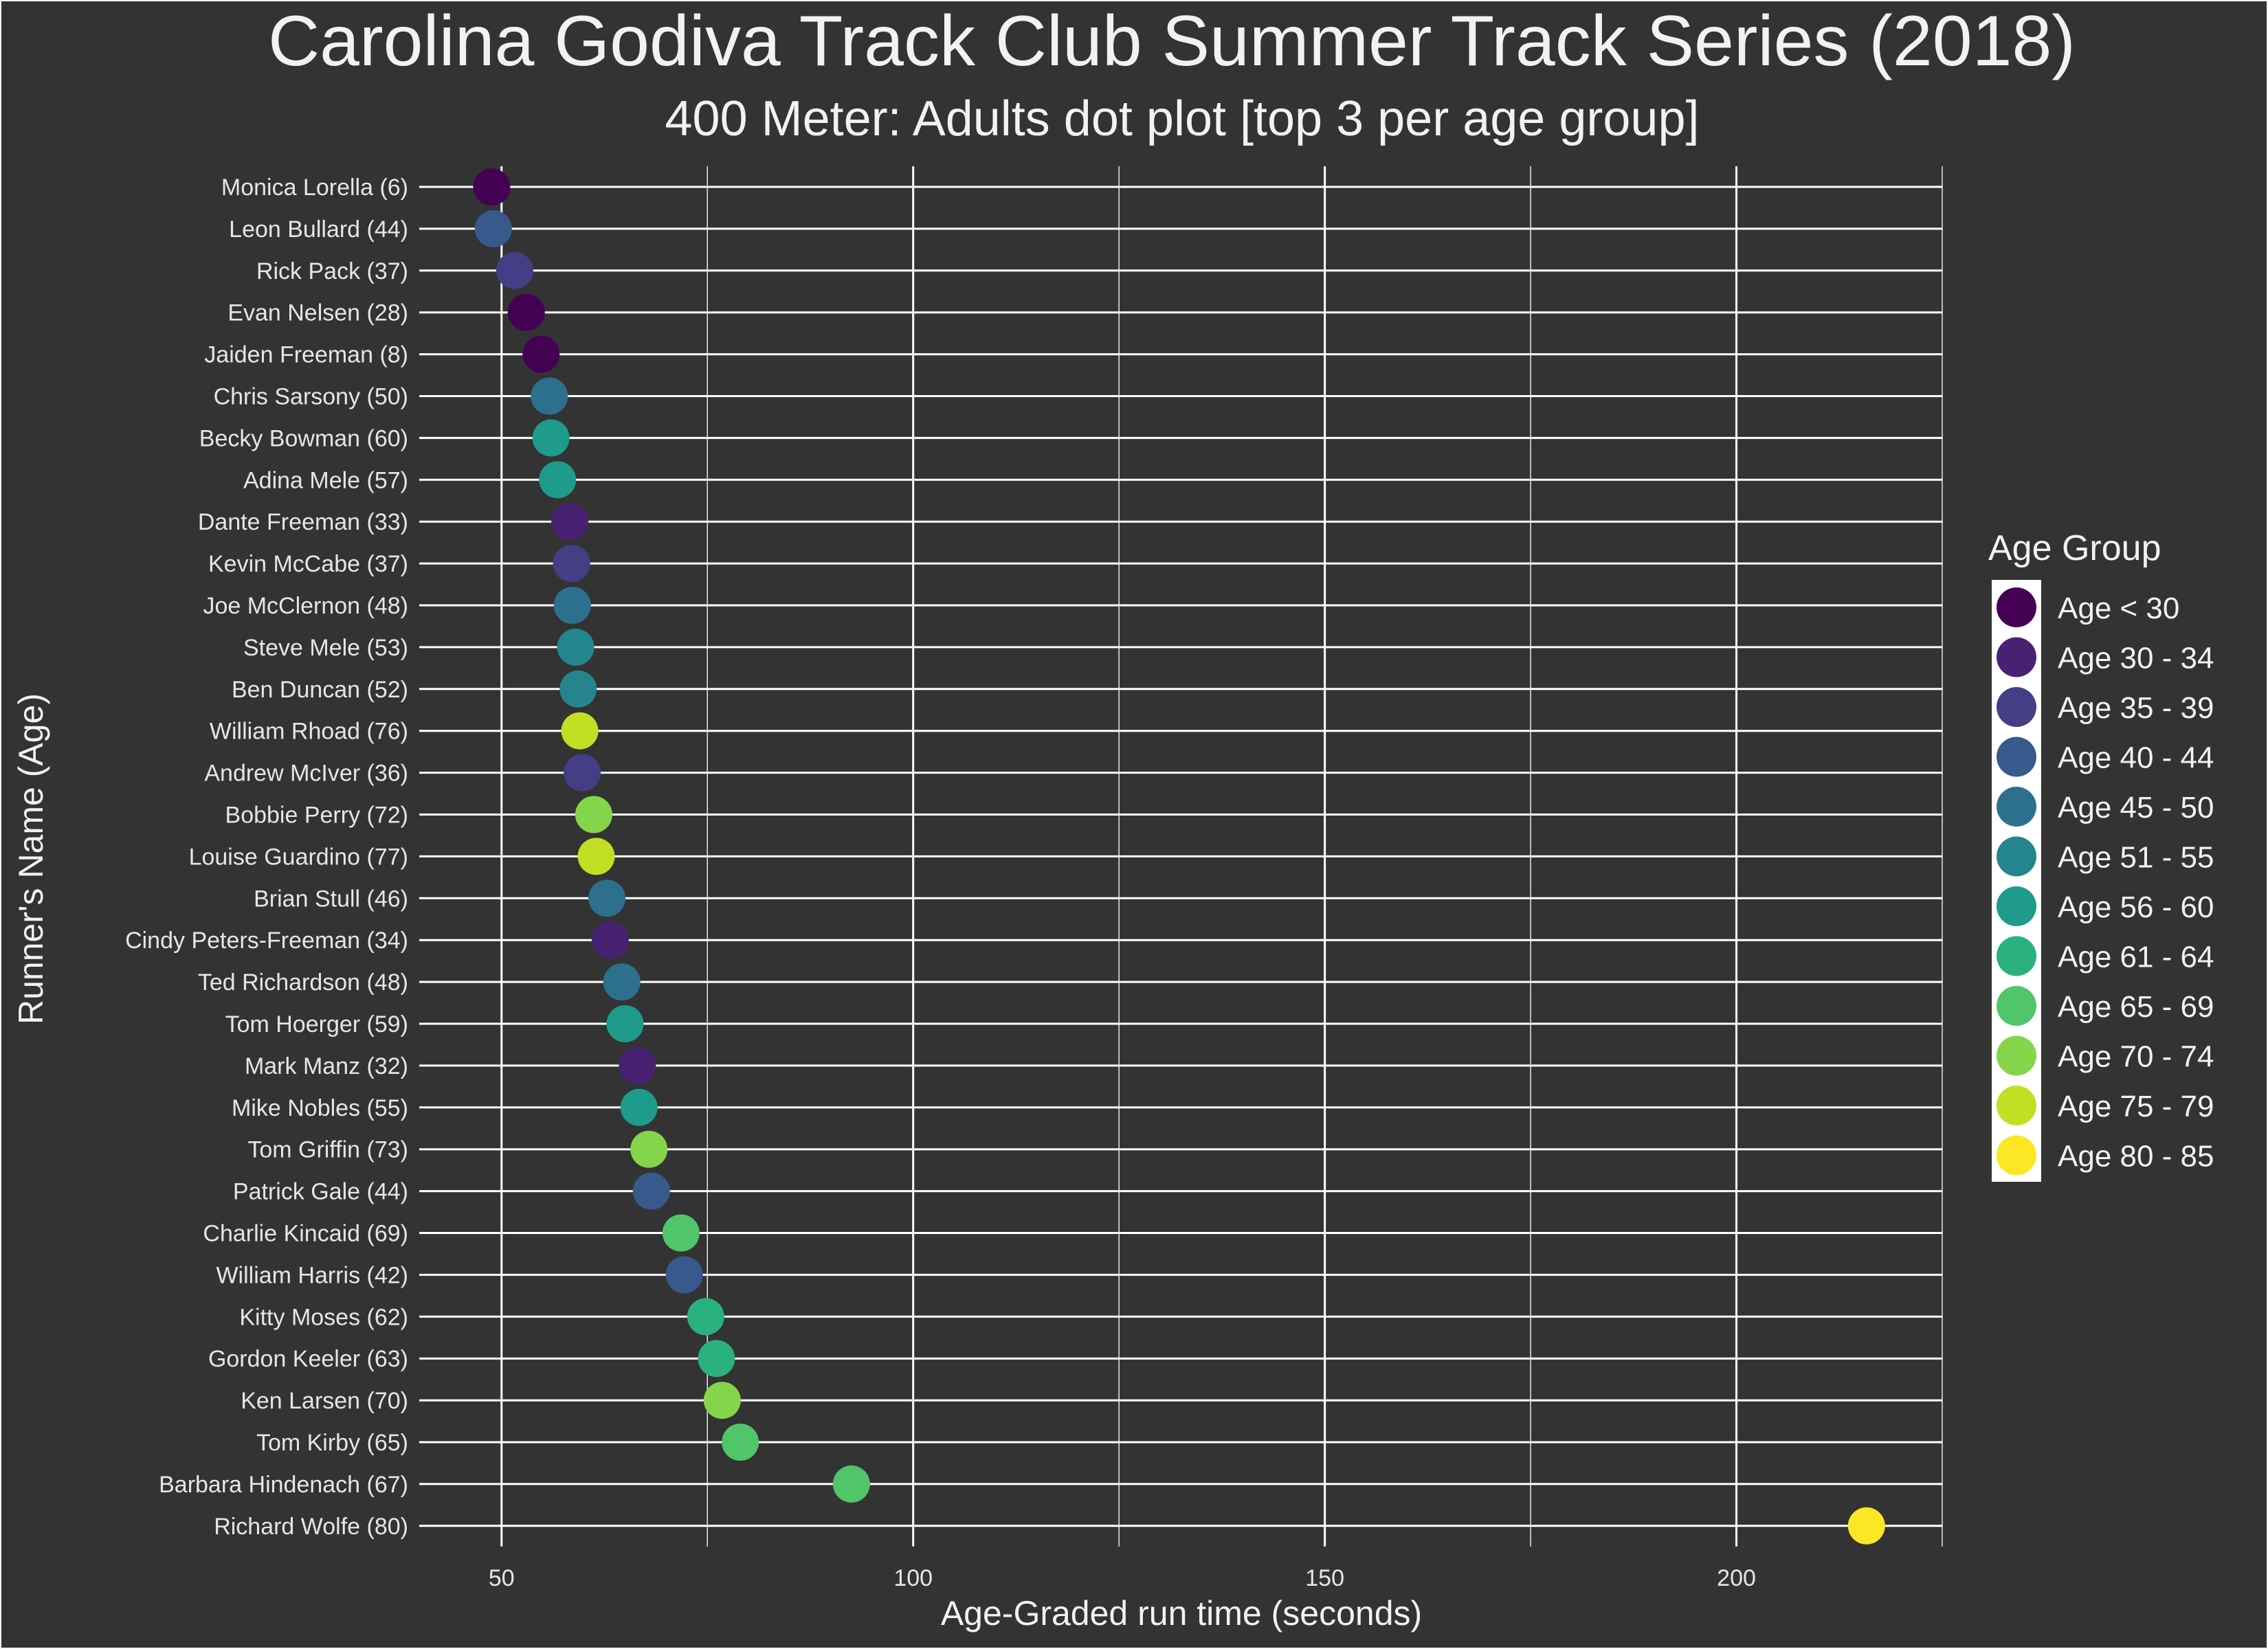  Describe the element at coordinates (326, 1066) in the screenshot. I see `y-tick-label: Mark Manz (32)` at that location.